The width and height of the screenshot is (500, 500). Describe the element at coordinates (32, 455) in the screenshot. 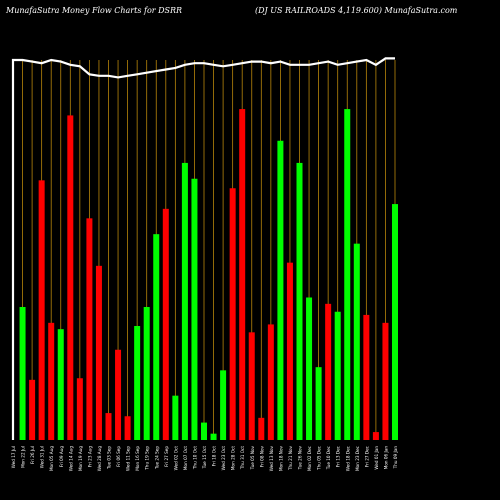

I see `x-tick-label: Fri 26 Jul` at that location.